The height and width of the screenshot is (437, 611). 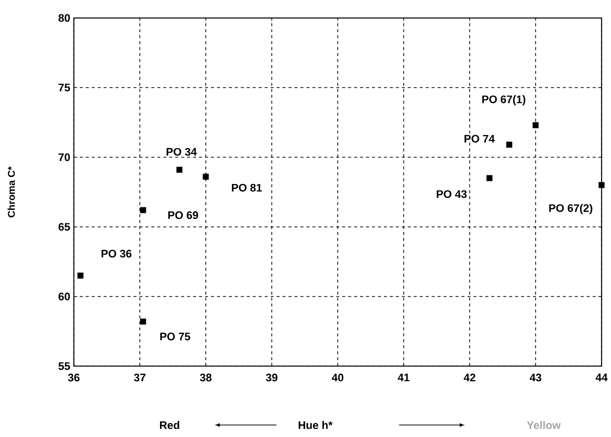 What do you see at coordinates (64, 227) in the screenshot?
I see `y-tick-label: 65` at bounding box center [64, 227].